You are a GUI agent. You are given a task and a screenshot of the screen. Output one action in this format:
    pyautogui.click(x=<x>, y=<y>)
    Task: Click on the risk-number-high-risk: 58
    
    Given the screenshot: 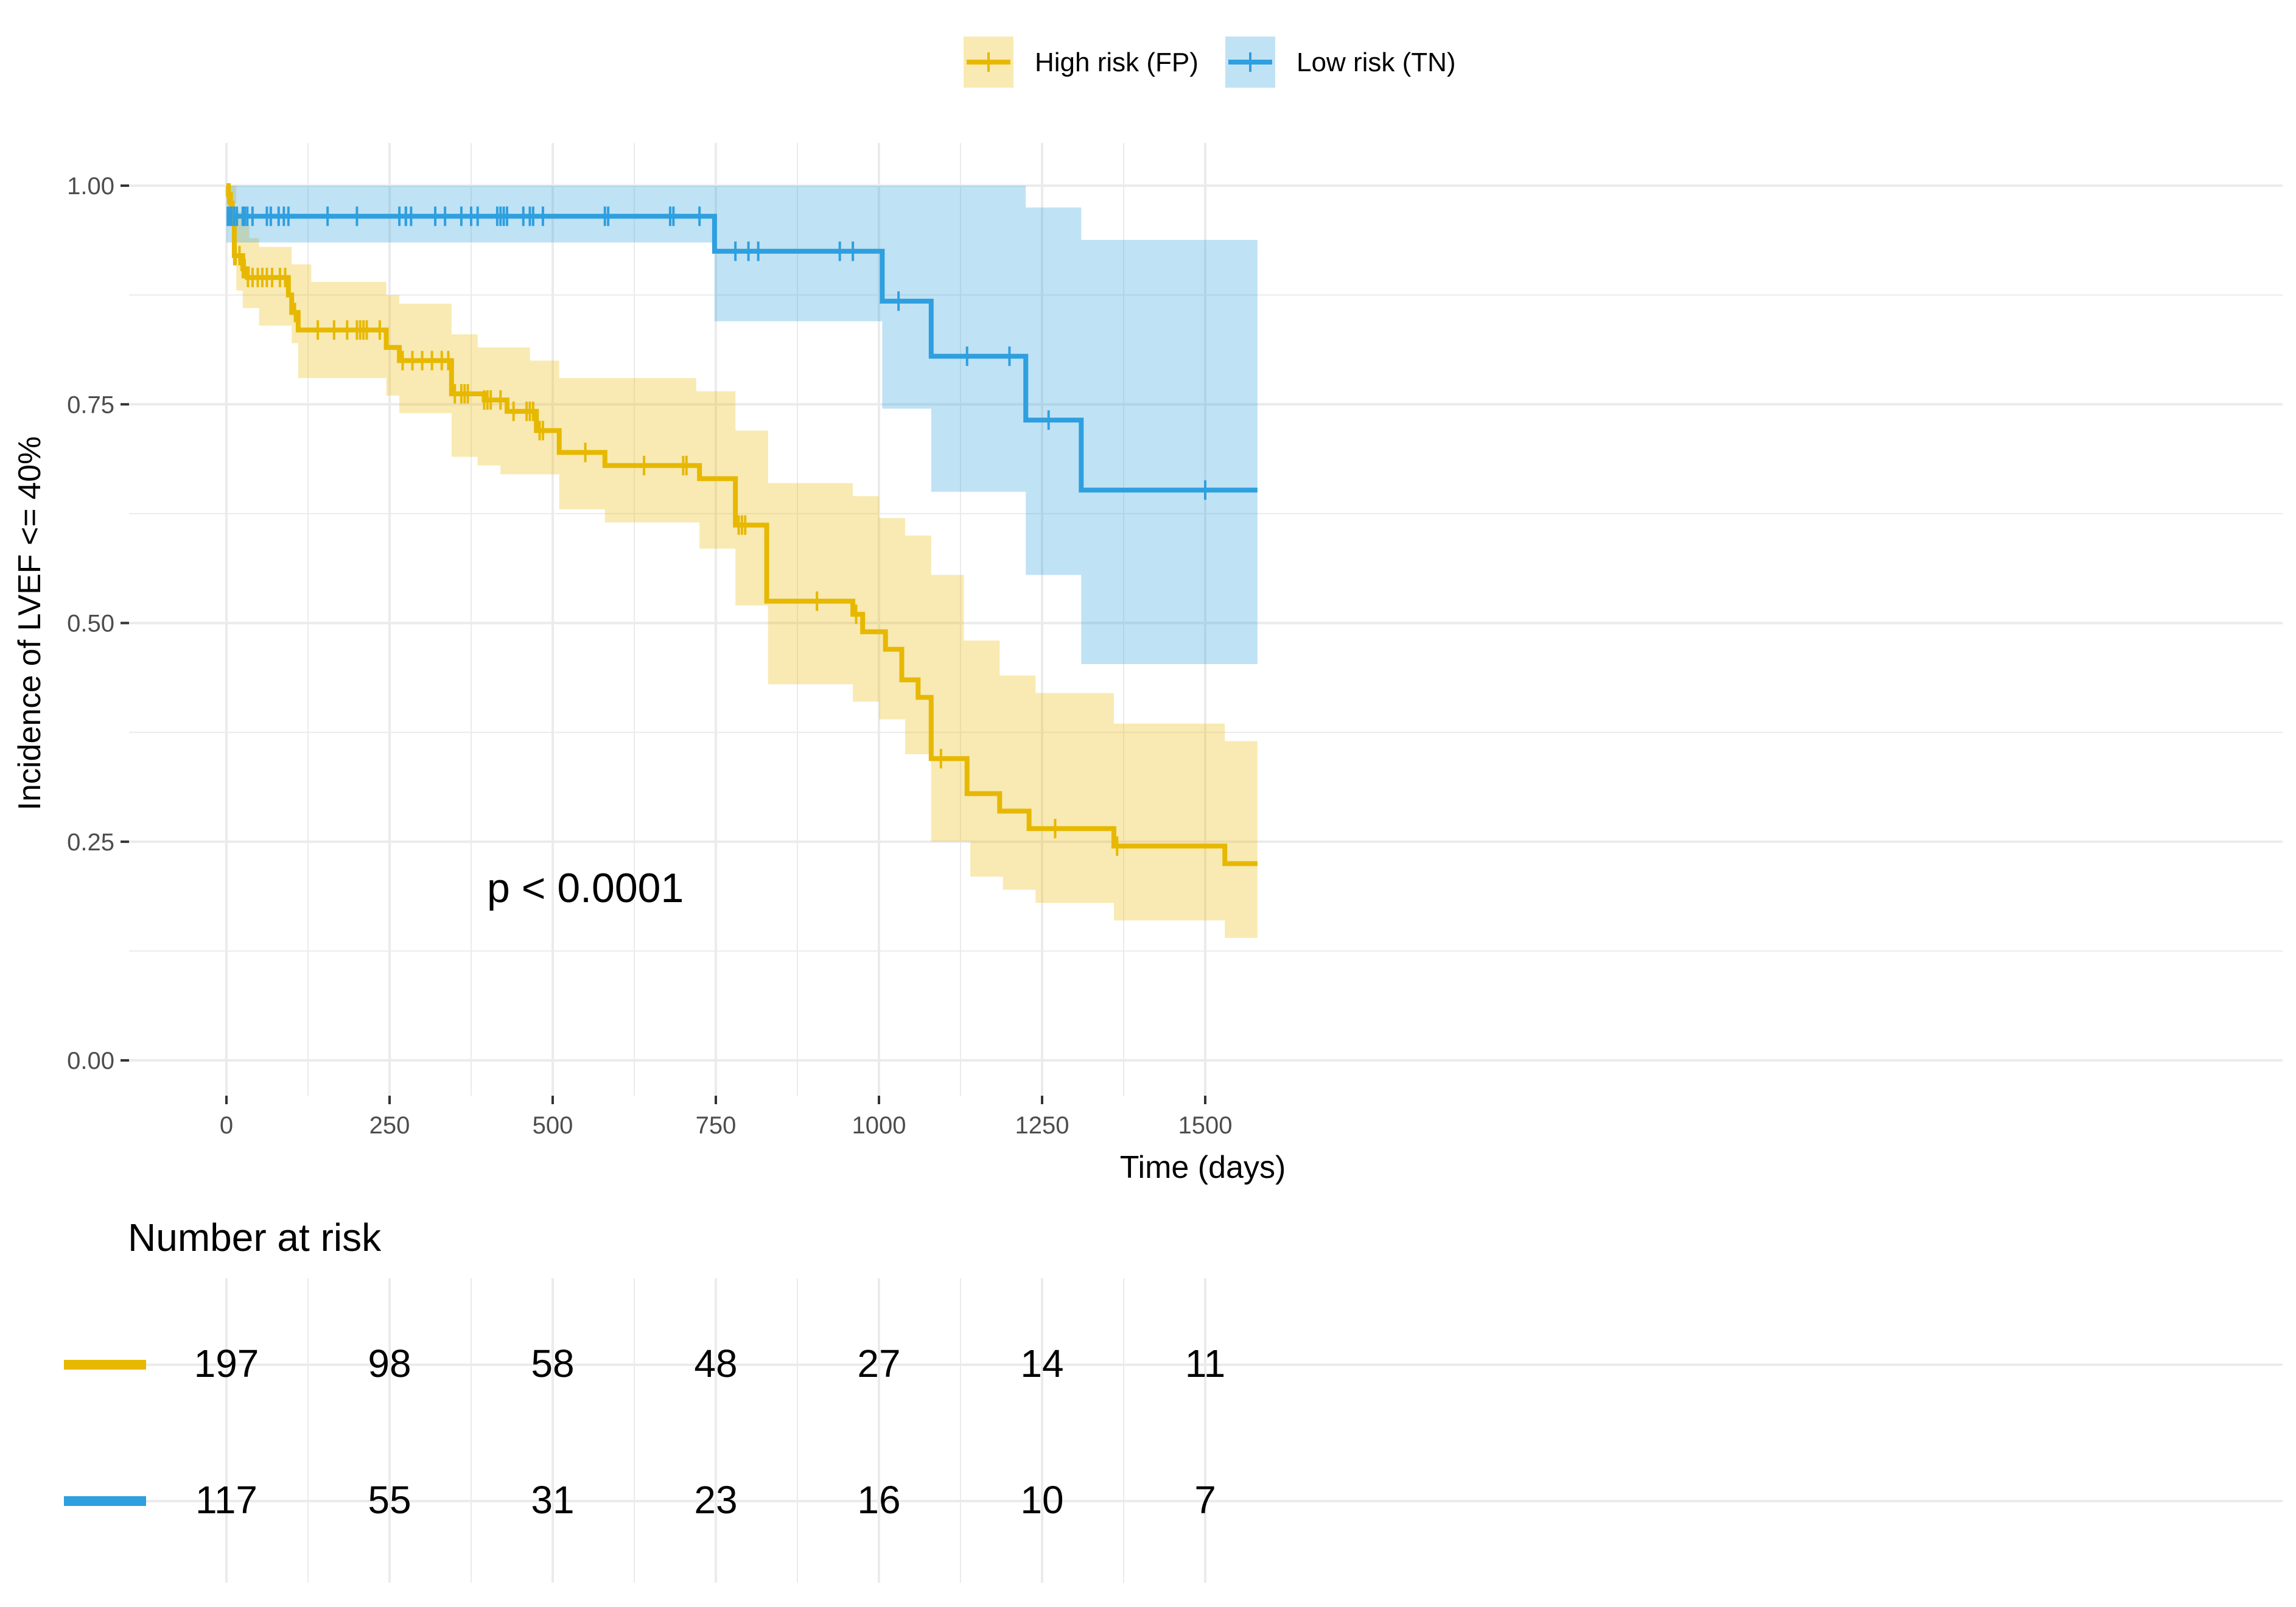 What is the action you would take?
    pyautogui.click(x=552, y=1363)
    